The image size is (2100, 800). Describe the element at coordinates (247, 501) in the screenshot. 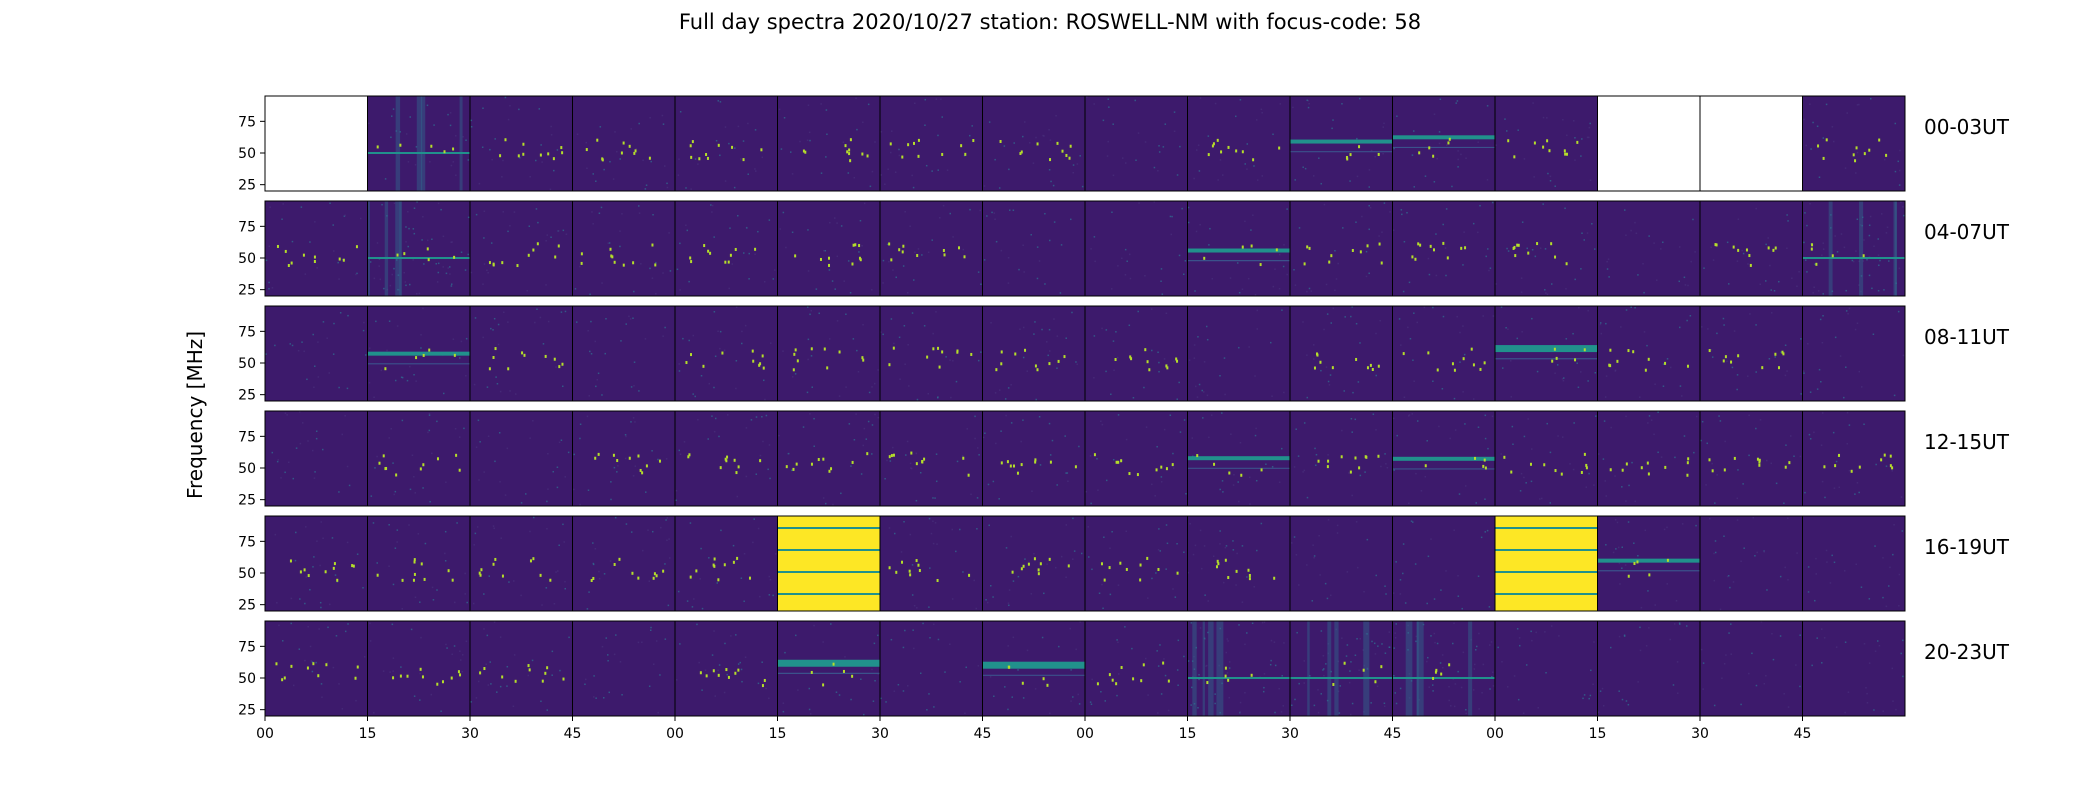

I see `y-tick-label: 25` at that location.